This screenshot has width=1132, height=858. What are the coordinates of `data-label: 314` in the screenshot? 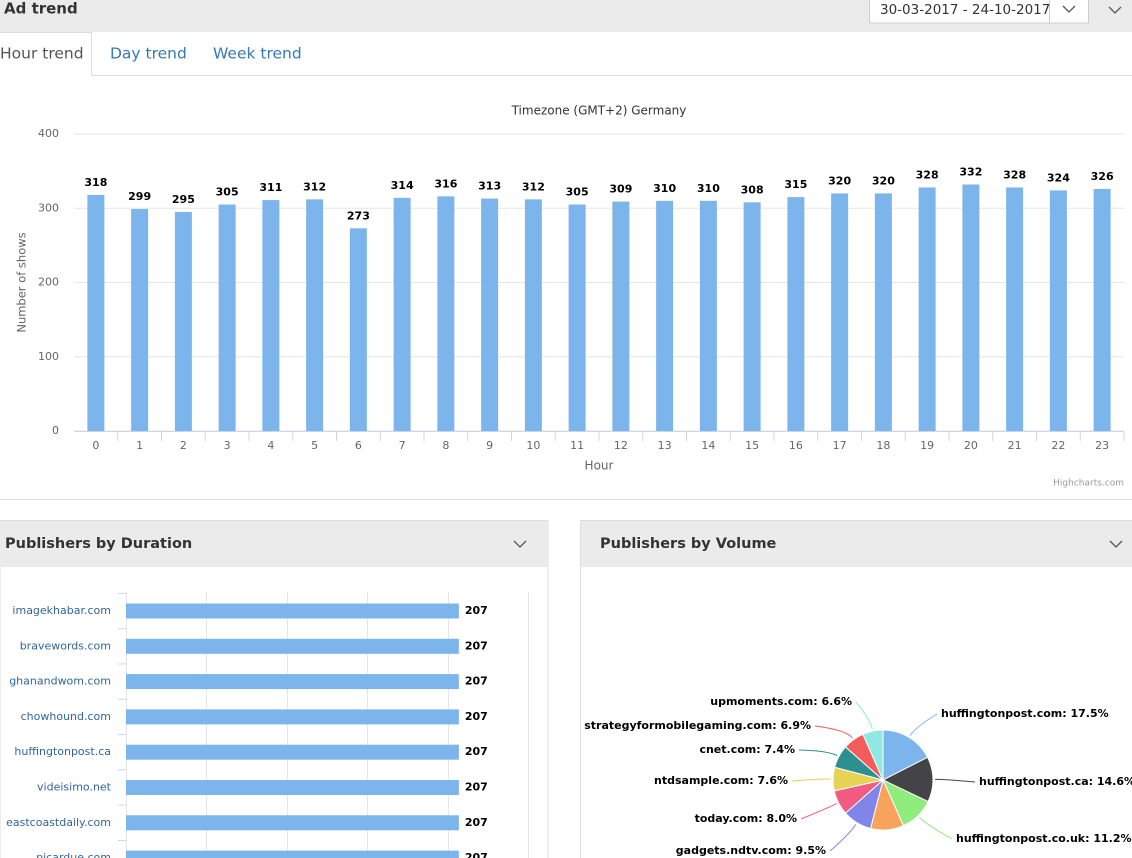 It's located at (402, 185).